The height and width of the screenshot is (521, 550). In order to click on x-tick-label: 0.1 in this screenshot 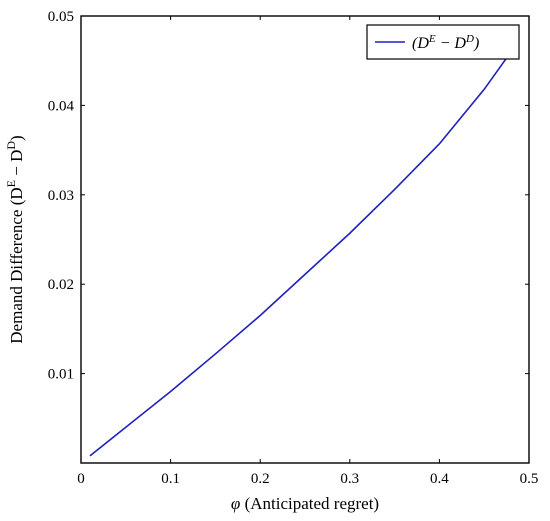, I will do `click(170, 479)`.